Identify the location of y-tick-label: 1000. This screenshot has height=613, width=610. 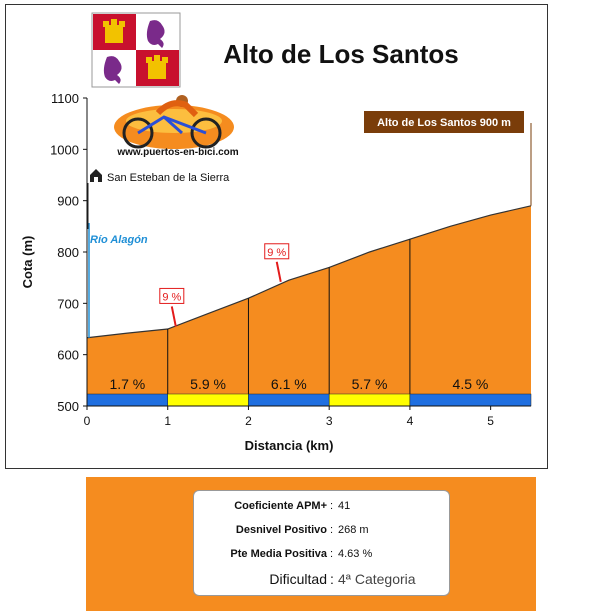
(64, 149).